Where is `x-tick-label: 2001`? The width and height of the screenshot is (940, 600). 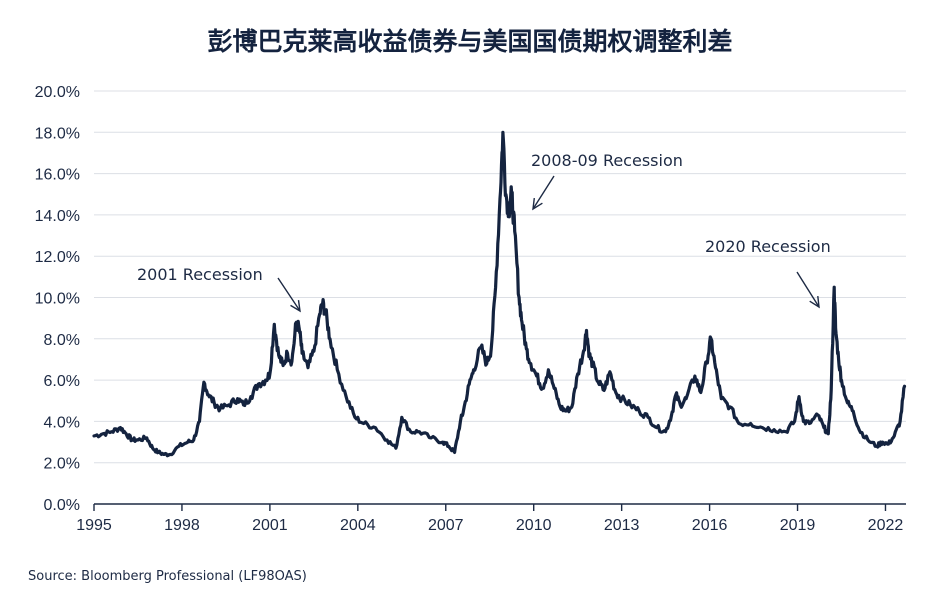
x-tick-label: 2001 is located at coordinates (270, 525).